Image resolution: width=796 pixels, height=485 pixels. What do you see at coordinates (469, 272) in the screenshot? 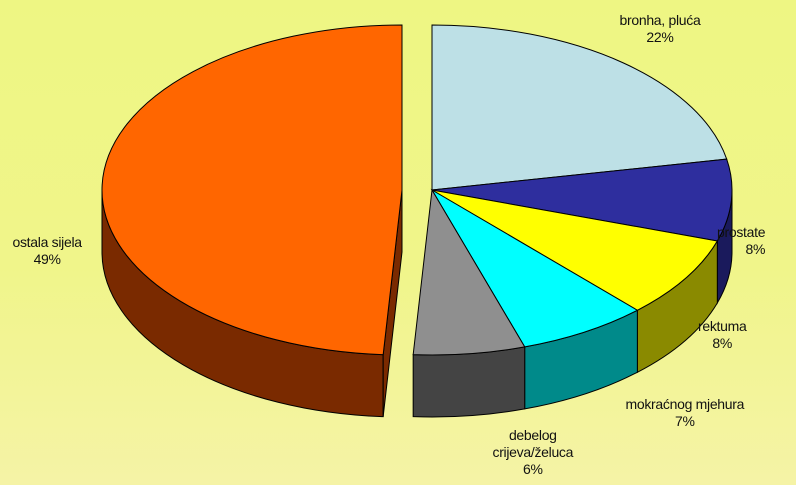
I see `pie-slice-debelog-crijeva-eluca` at bounding box center [469, 272].